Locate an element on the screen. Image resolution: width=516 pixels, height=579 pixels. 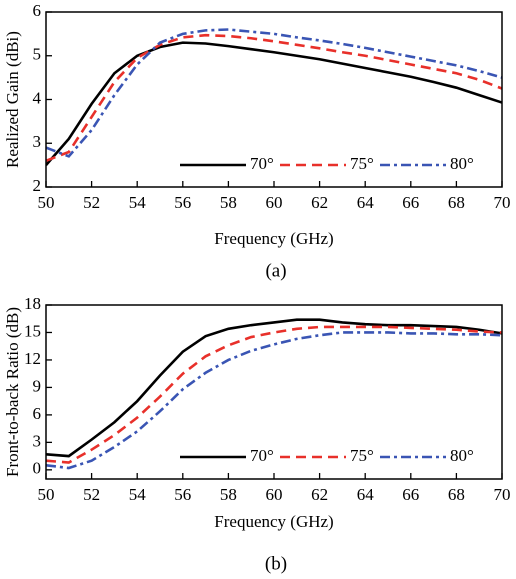
caption: (a) is located at coordinates (275, 270).